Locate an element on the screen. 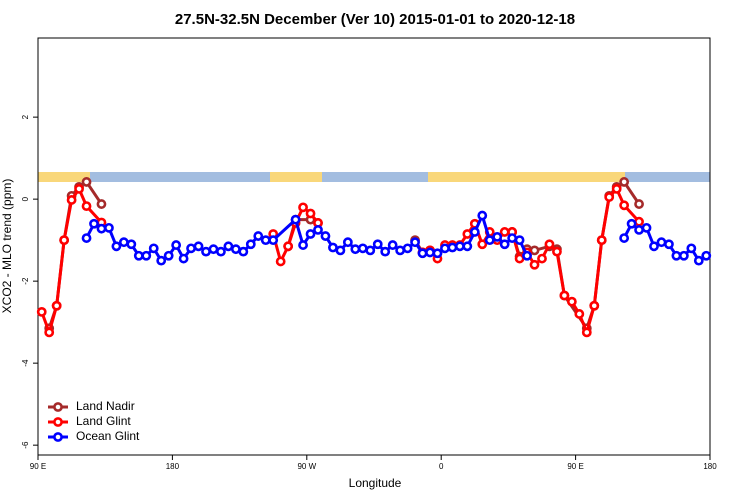 This screenshot has width=750, height=500. x-tick-label: 0 is located at coordinates (441, 466).